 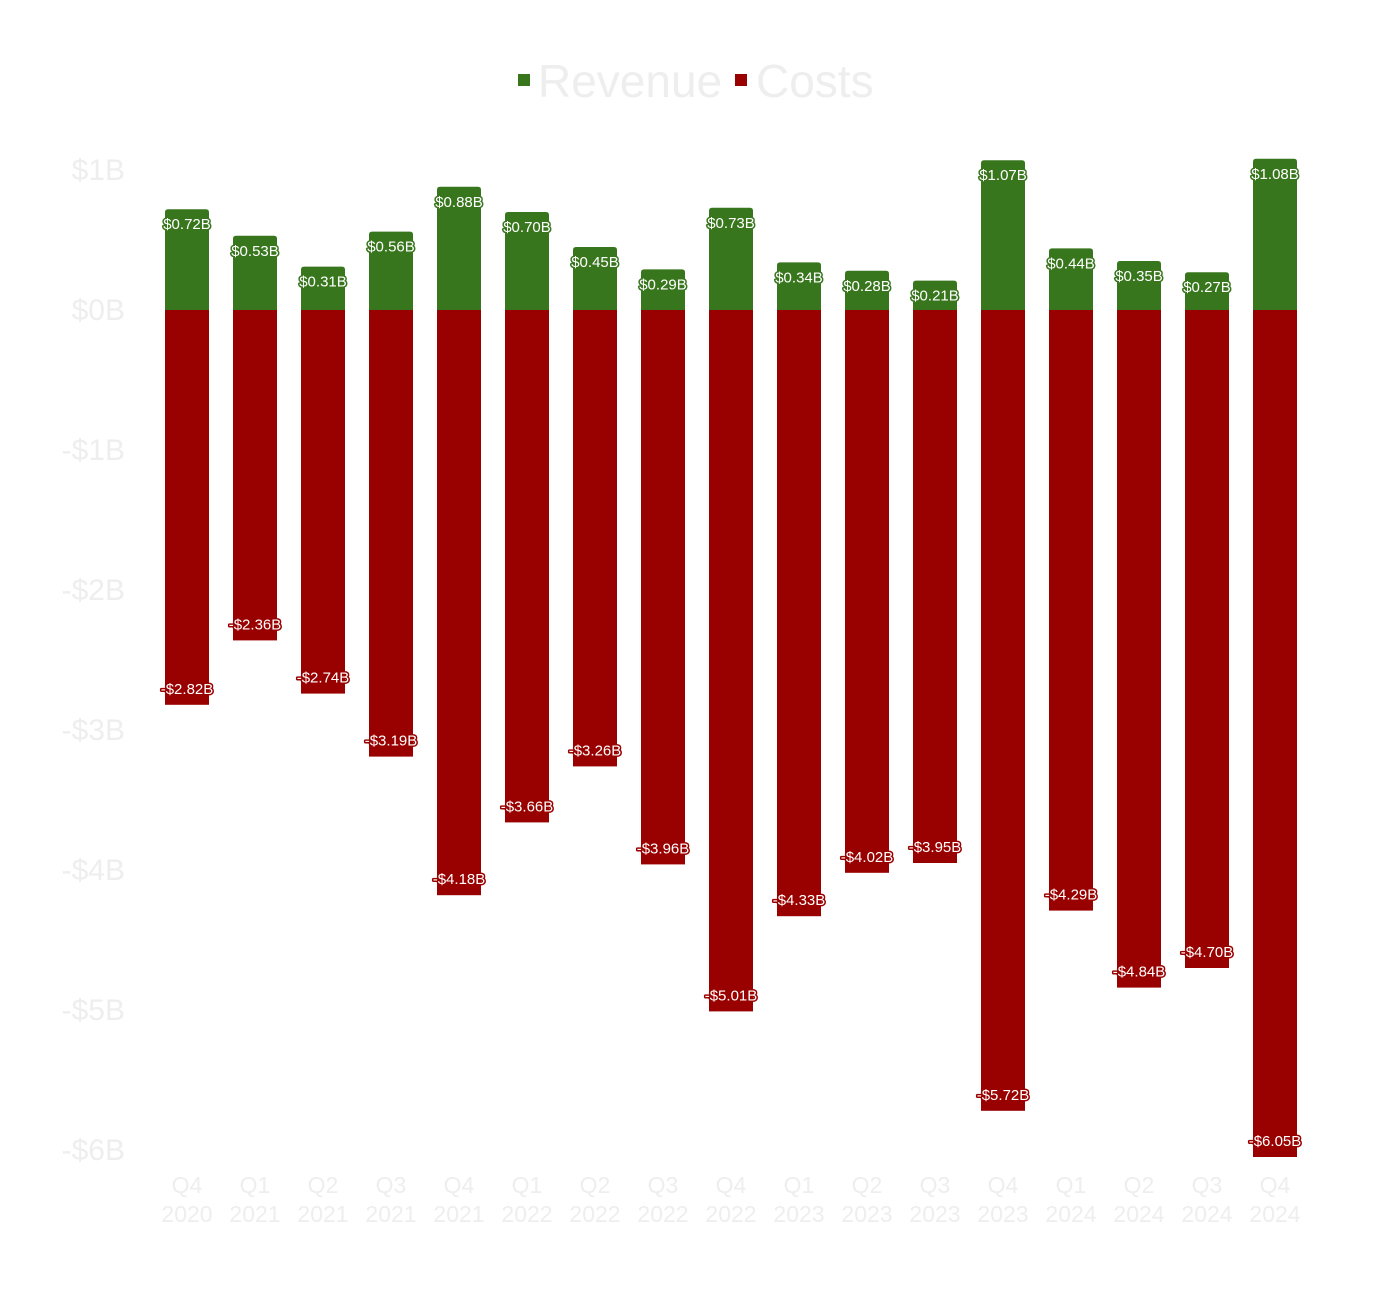 What do you see at coordinates (93, 1150) in the screenshot?
I see `y-tick-label: -$6B` at bounding box center [93, 1150].